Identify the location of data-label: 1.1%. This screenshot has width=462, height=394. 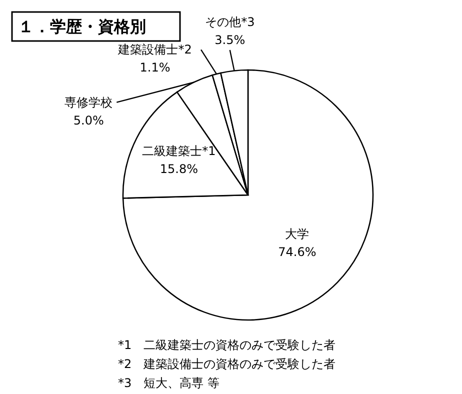
(155, 67).